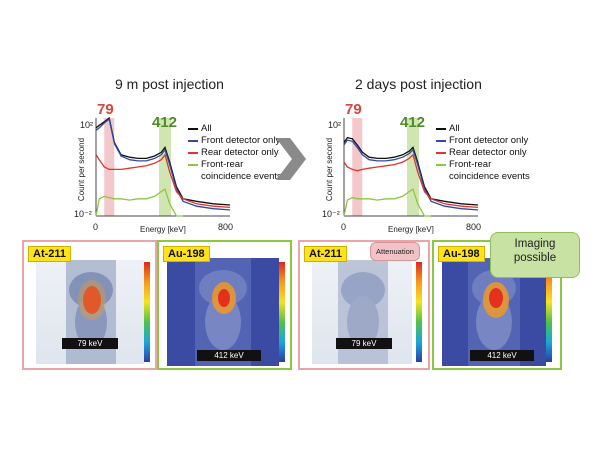 The height and width of the screenshot is (450, 600). What do you see at coordinates (105, 109) in the screenshot?
I see `chart-1-peak-79-label: 79` at bounding box center [105, 109].